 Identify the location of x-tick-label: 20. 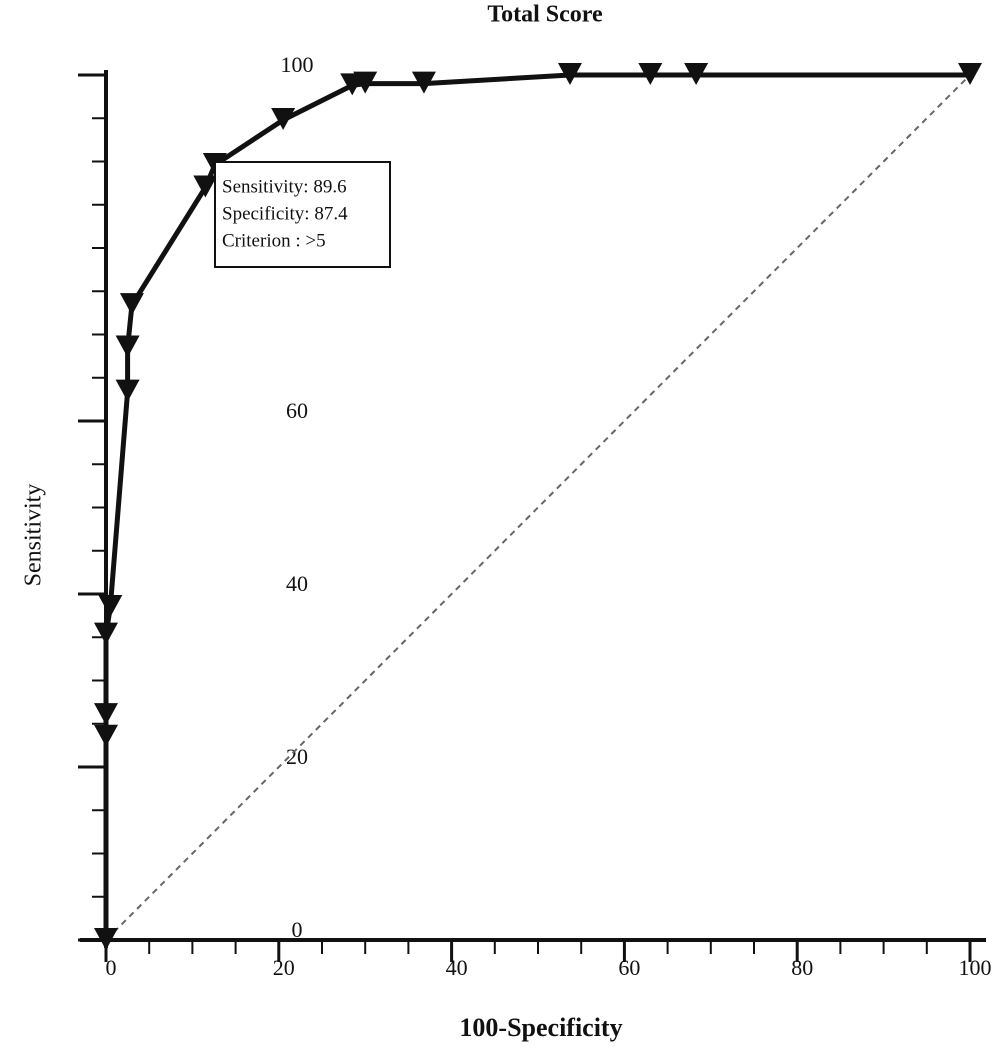
(284, 967).